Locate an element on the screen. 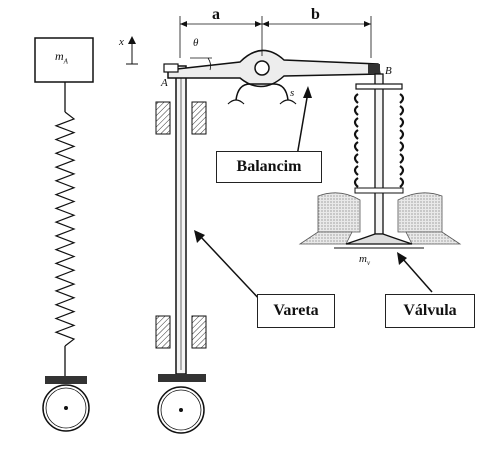  pivot is located at coordinates (262, 68).